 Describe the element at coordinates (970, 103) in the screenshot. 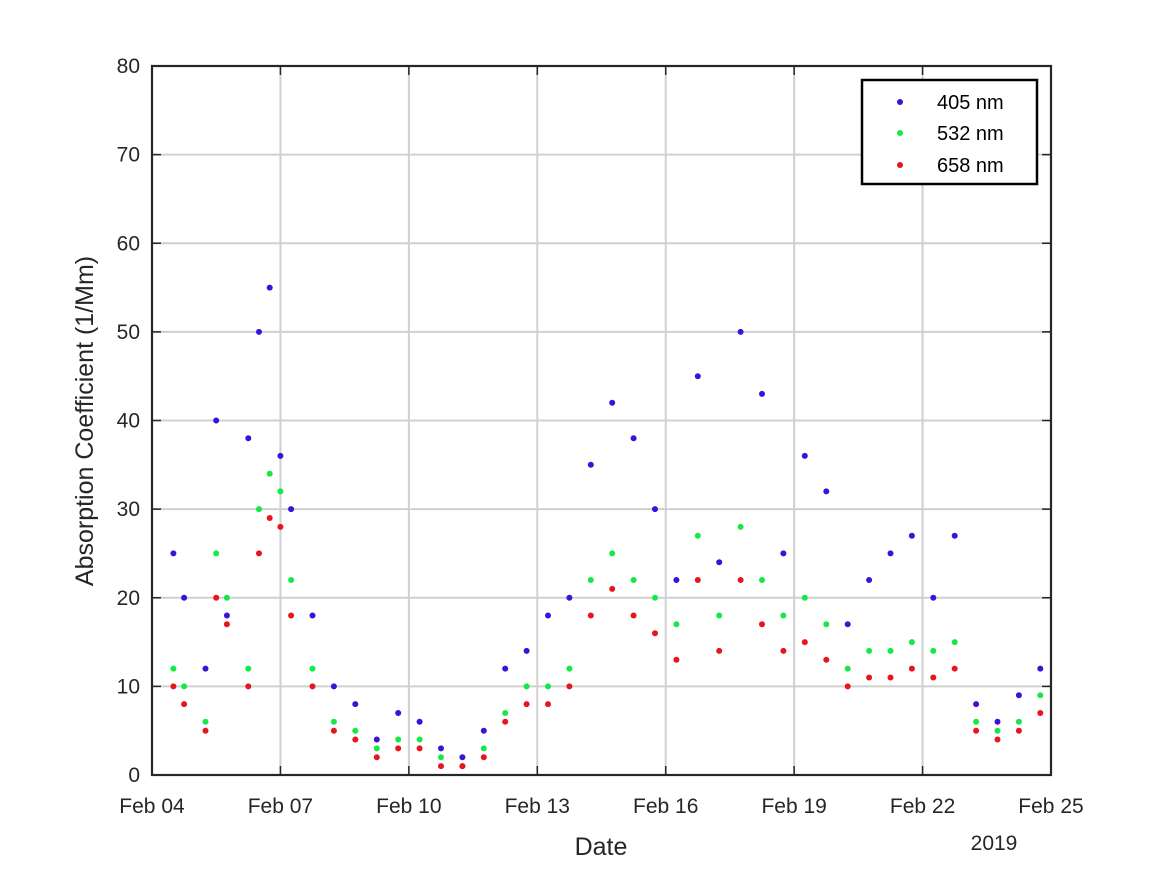

I see `legend-label-405: 405 nm` at that location.